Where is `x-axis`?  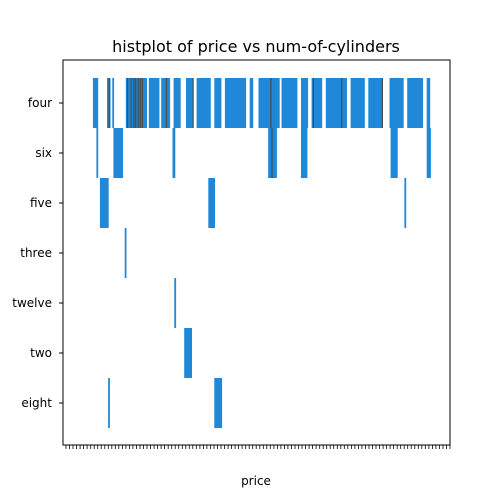
x-axis is located at coordinates (258, 447).